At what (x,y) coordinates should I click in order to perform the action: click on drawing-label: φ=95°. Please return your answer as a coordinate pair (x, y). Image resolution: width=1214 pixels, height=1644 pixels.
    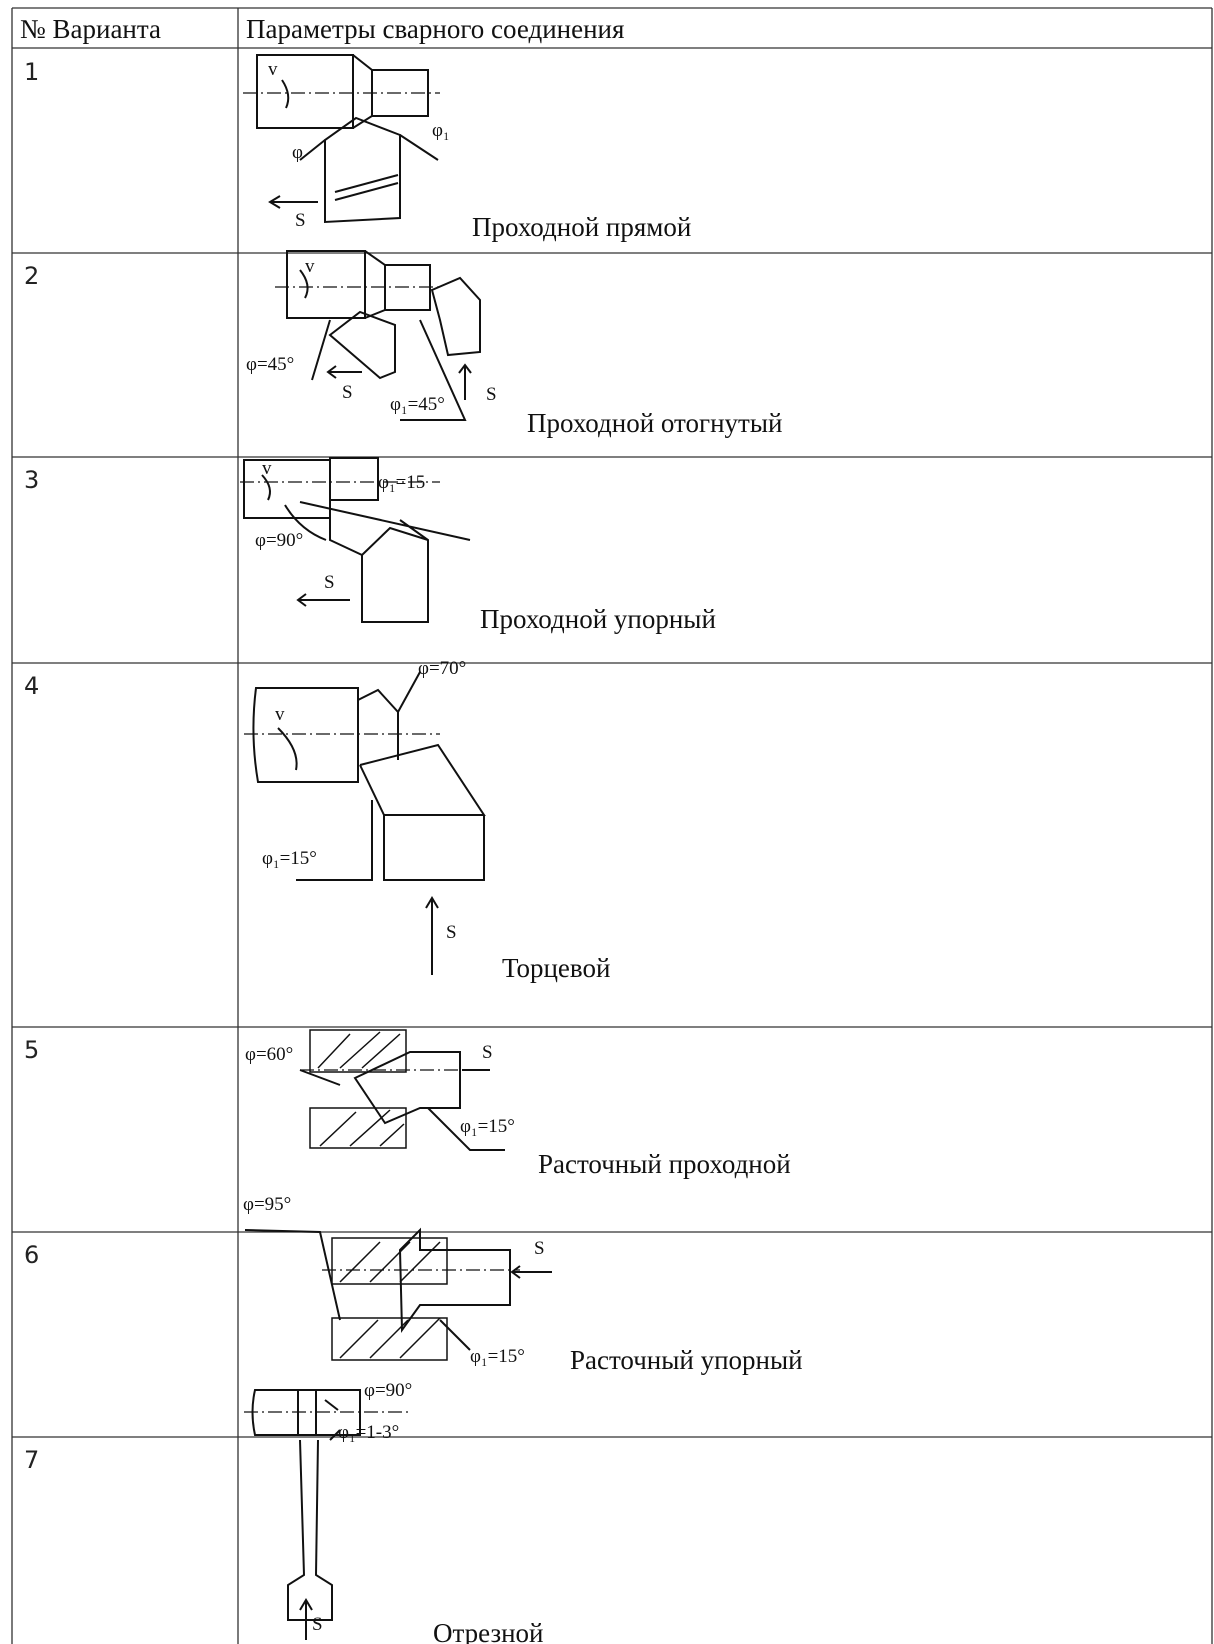
    Looking at the image, I should click on (267, 1204).